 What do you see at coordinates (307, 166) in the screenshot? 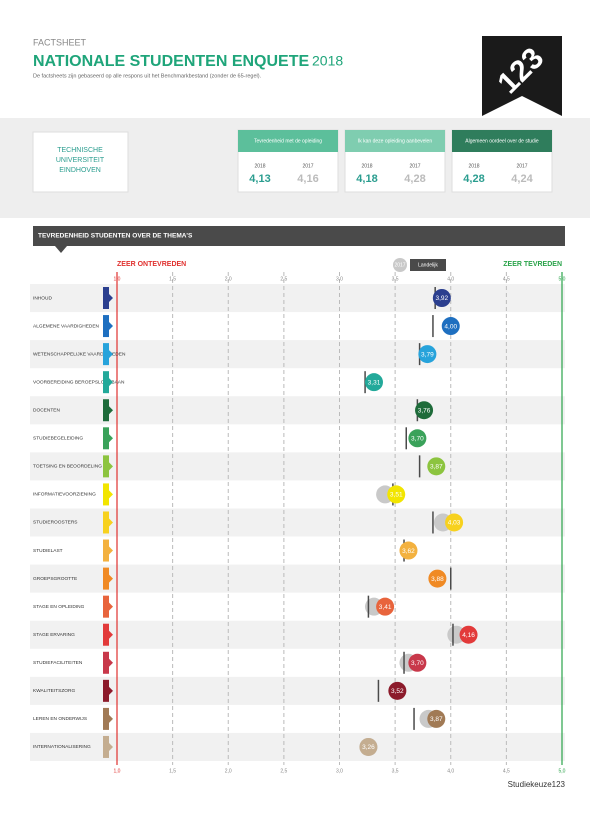
I see `kpi-year: 2017` at bounding box center [307, 166].